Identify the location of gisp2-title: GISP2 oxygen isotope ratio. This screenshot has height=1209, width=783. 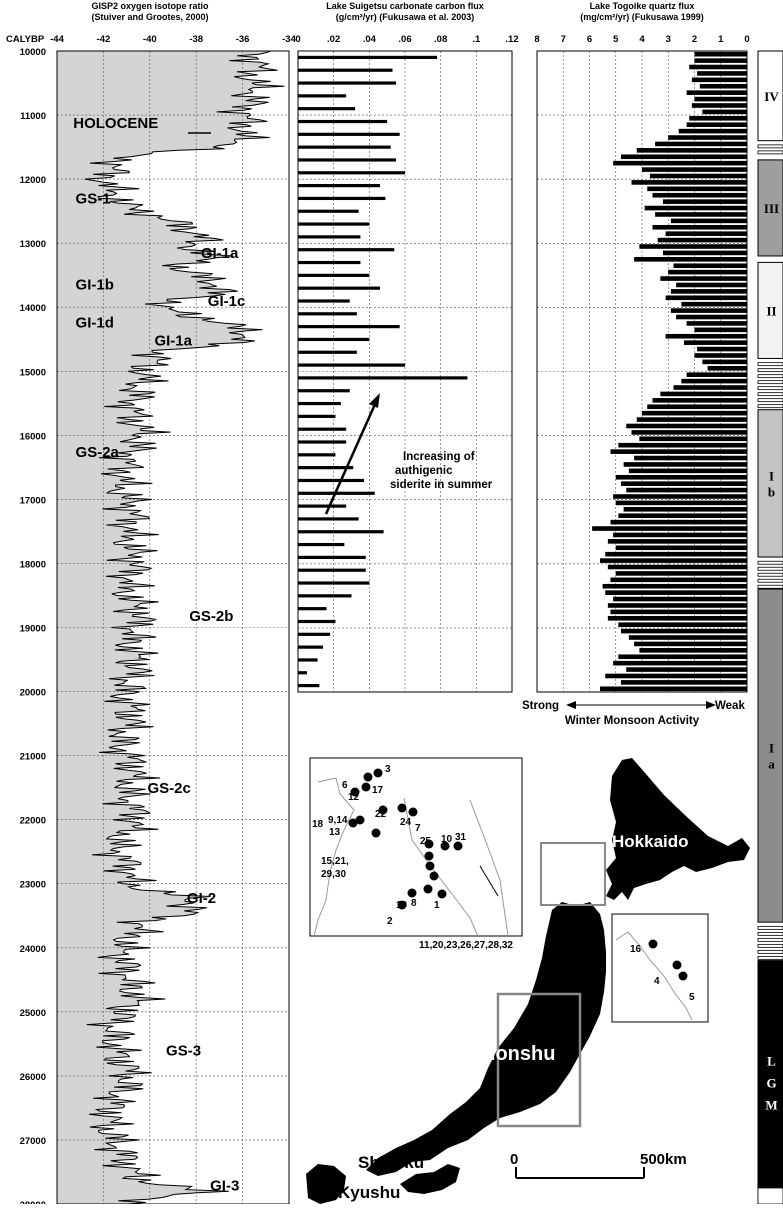
(150, 6).